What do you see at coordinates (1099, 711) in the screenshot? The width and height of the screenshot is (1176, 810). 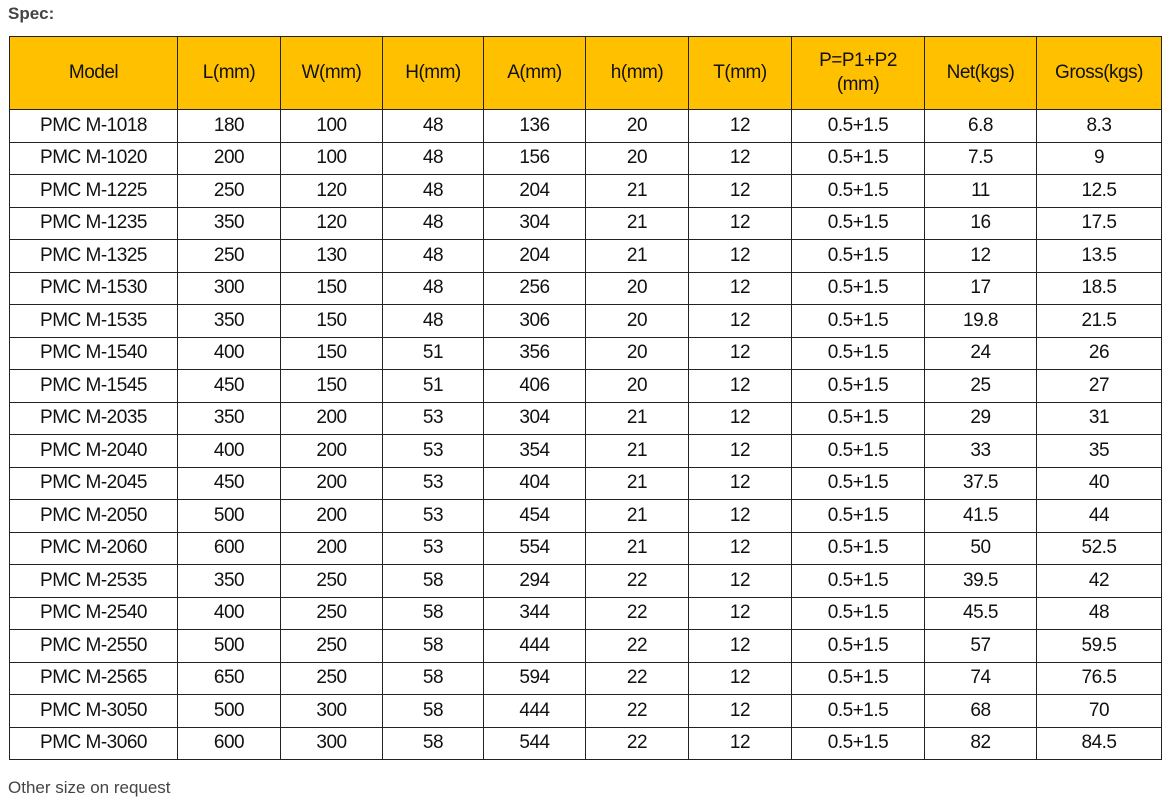 I see `table-cell: 70` at bounding box center [1099, 711].